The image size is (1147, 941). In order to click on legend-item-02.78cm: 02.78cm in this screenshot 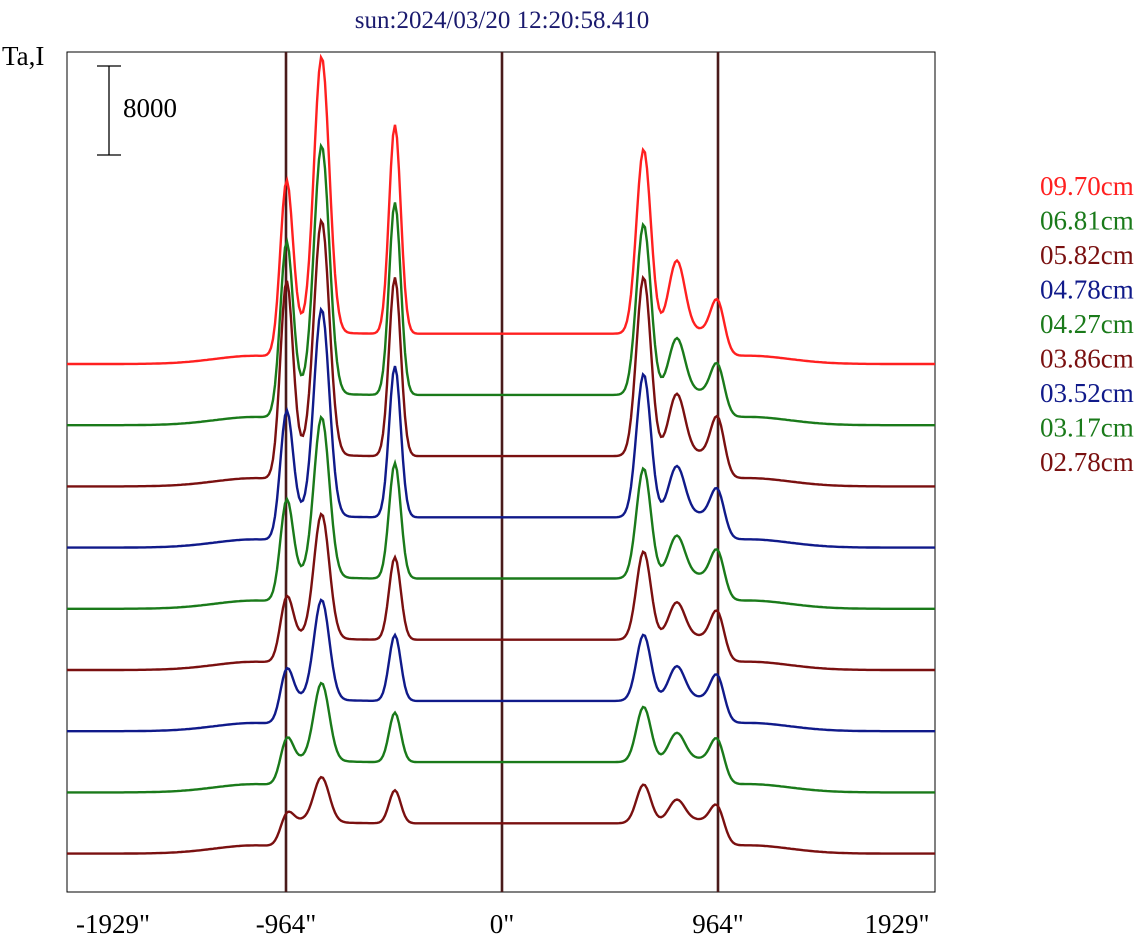, I will do `click(1087, 462)`.